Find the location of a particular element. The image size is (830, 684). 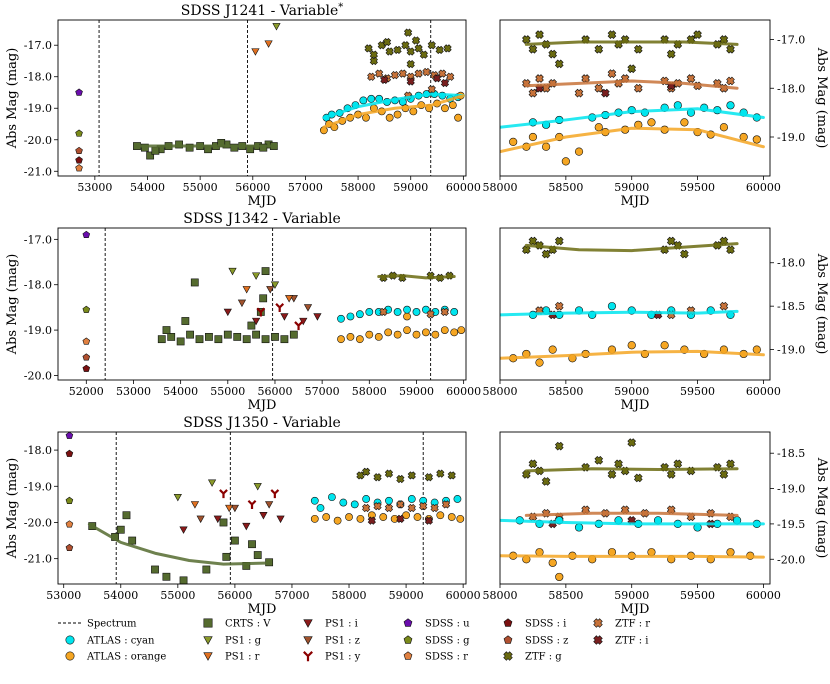

x-tick-label: 53000 is located at coordinates (63, 595).